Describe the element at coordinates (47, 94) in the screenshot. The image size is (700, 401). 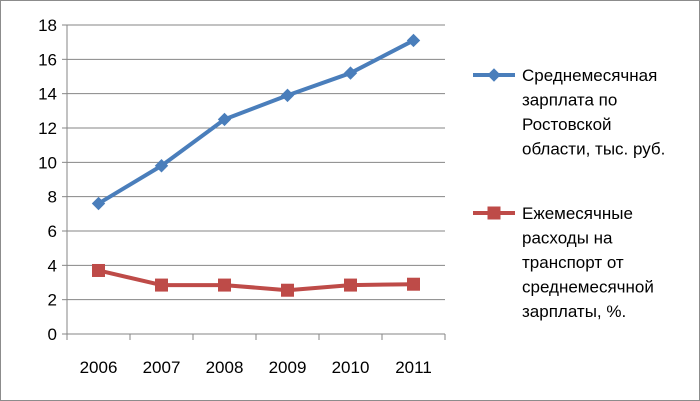
I see `y-tick-label: 14` at that location.